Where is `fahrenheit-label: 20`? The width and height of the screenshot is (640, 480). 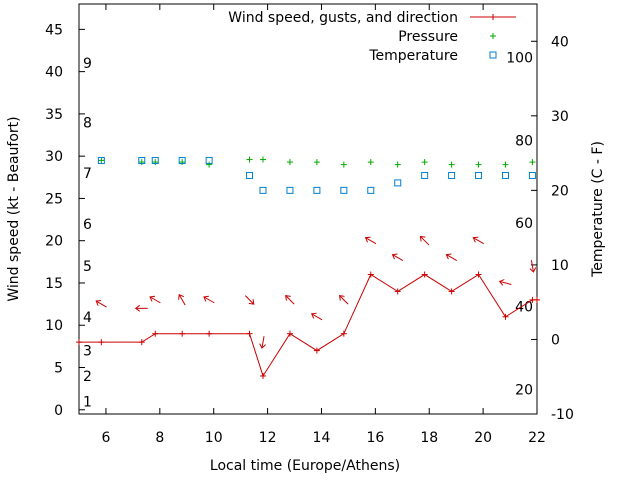 fahrenheit-label: 20 is located at coordinates (524, 390).